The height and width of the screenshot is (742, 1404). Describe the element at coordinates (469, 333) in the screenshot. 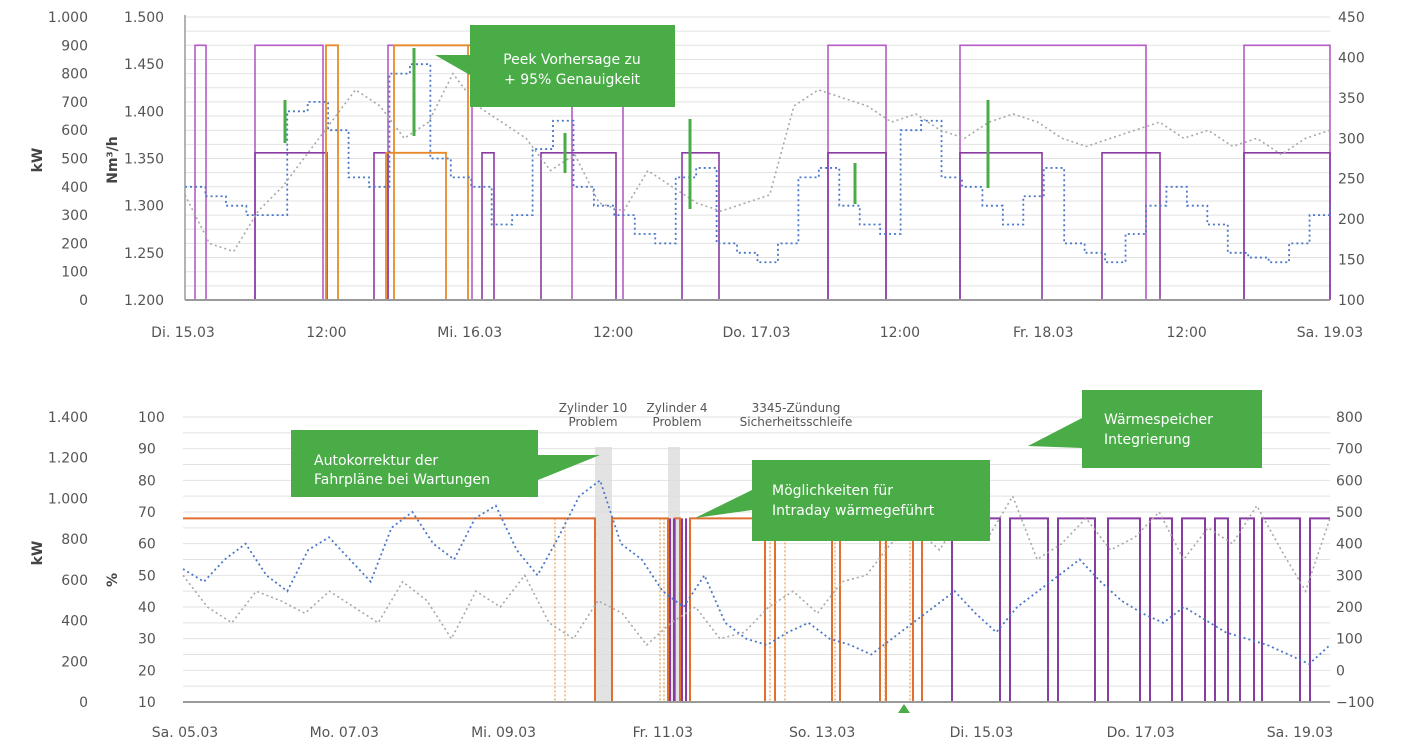

I see `top-x-tick: Mi. 16.03` at that location.